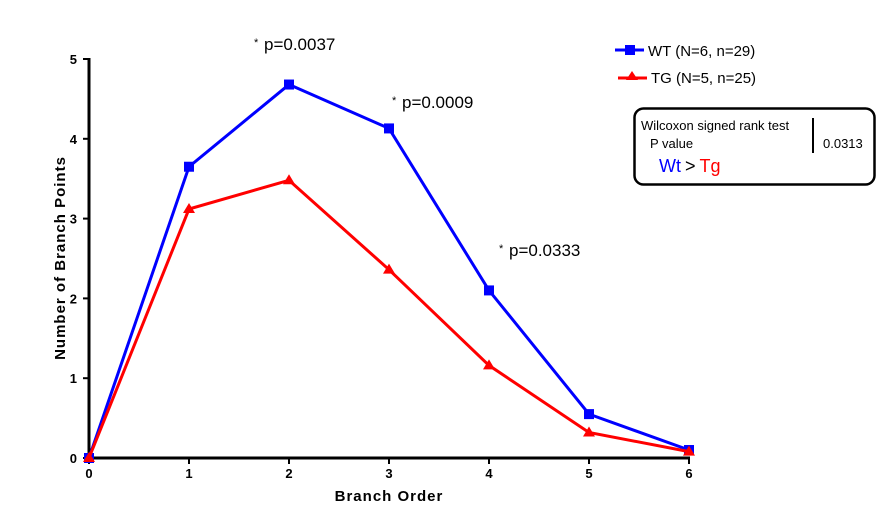  Describe the element at coordinates (703, 78) in the screenshot. I see `legend-tg-label: TG (N=5, n=25)` at that location.